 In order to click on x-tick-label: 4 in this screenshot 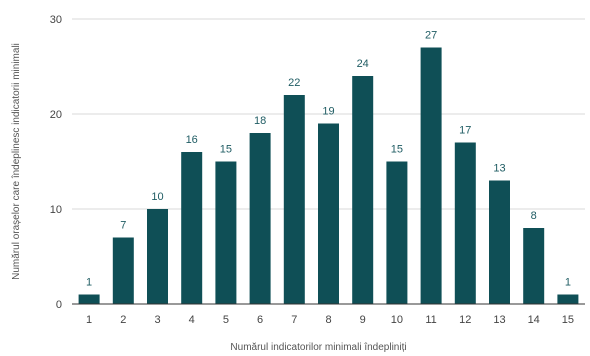, I will do `click(192, 320)`.